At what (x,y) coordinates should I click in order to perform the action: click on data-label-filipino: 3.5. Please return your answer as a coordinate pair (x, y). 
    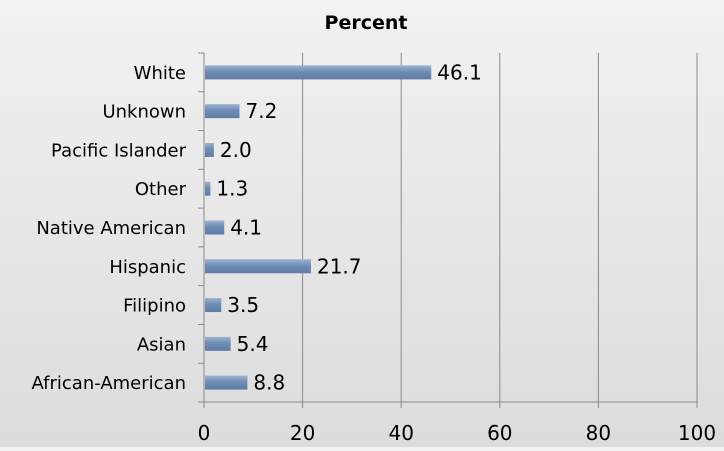
    Looking at the image, I should click on (243, 305).